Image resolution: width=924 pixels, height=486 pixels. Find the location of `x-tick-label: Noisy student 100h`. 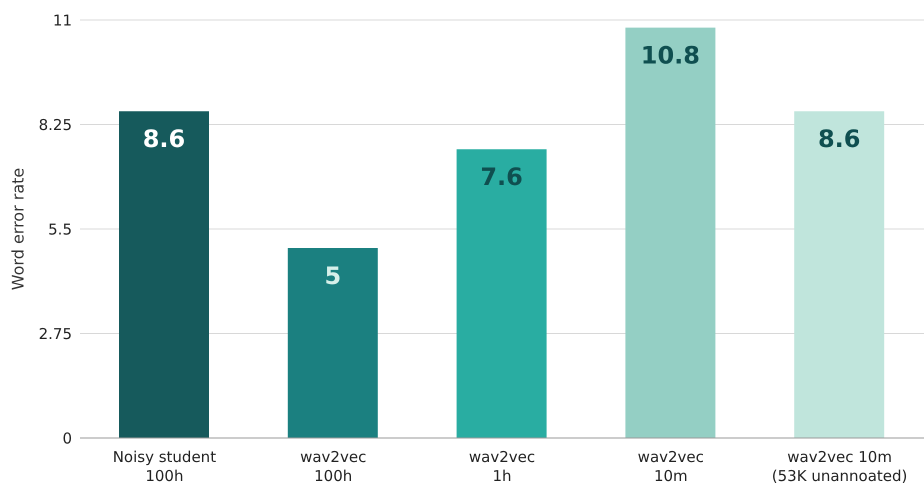

x-tick-label: Noisy student 100h is located at coordinates (164, 466).